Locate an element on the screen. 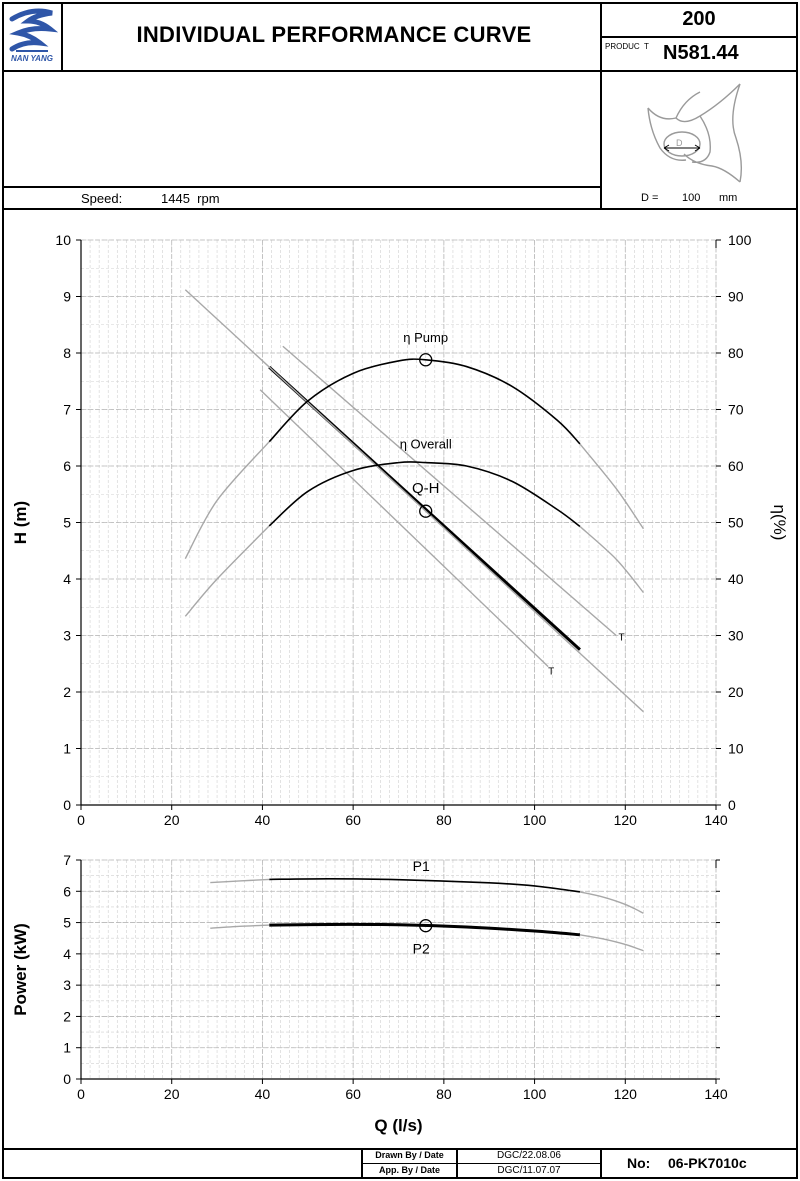 The image size is (800, 1181). series-p1 is located at coordinates (425, 885).